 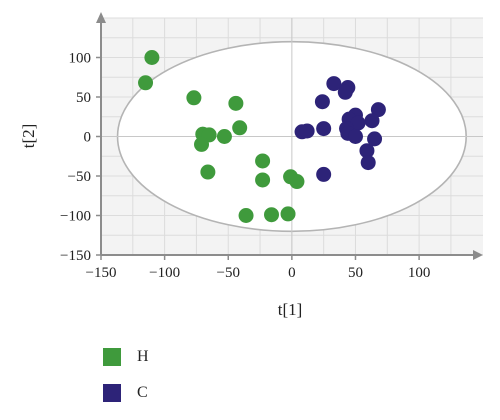 I want to click on legend-swatch-c, so click(x=112, y=393).